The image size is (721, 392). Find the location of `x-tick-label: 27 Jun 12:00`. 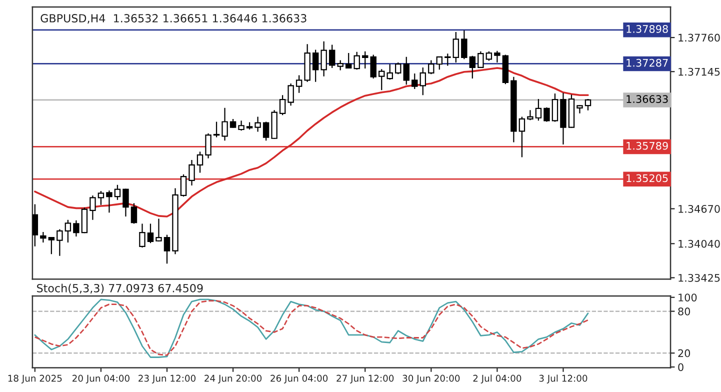

x-tick-label: 27 Jun 12:00 is located at coordinates (365, 379).